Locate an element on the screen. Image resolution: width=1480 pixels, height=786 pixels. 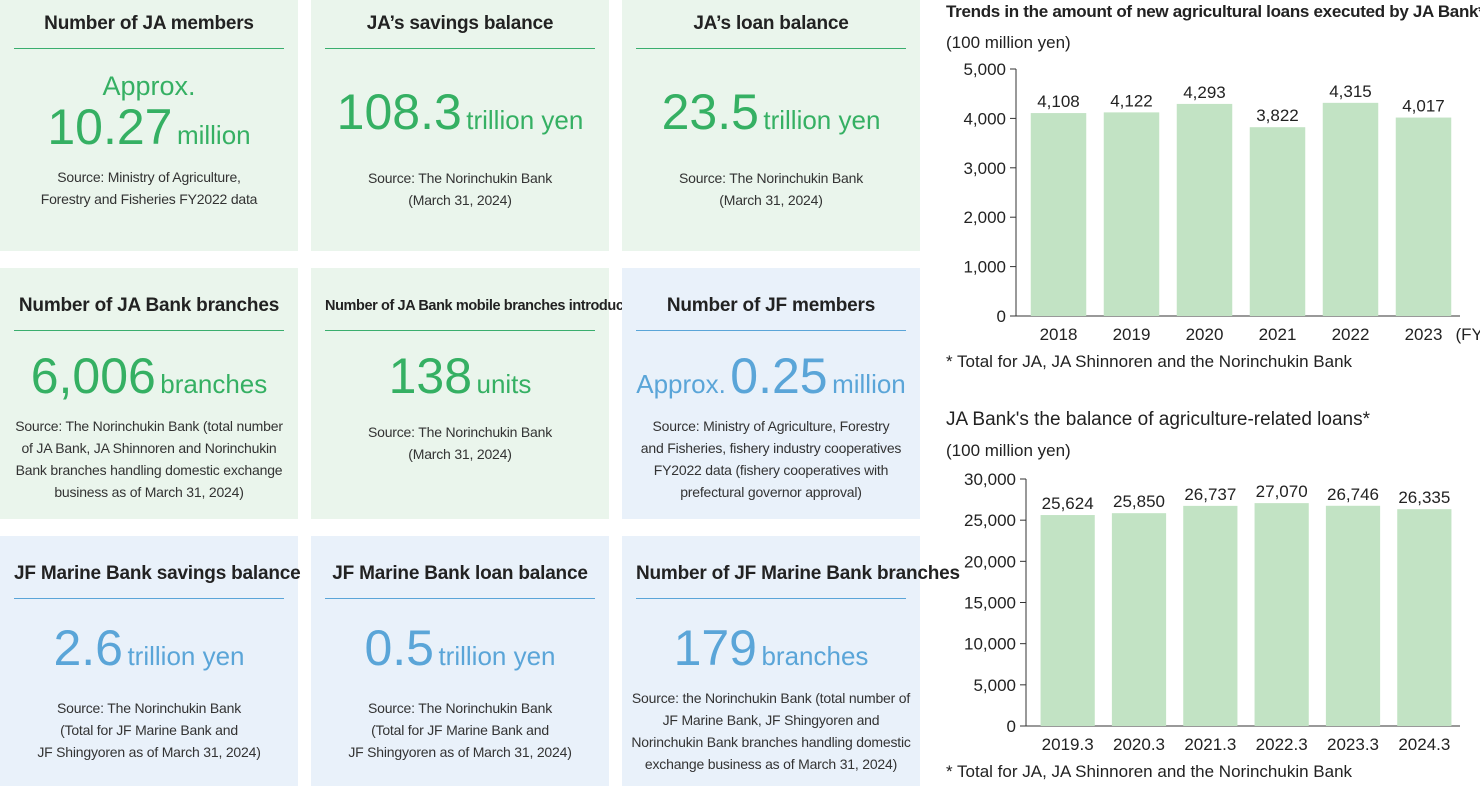
card-unit: units is located at coordinates (504, 384).